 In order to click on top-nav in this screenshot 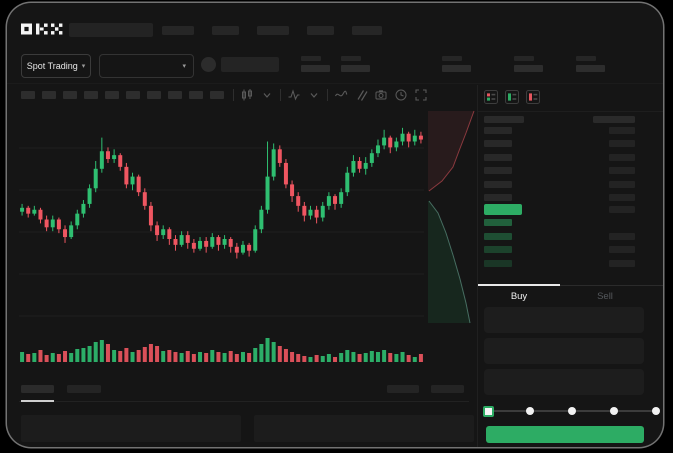, I will do `click(272, 30)`.